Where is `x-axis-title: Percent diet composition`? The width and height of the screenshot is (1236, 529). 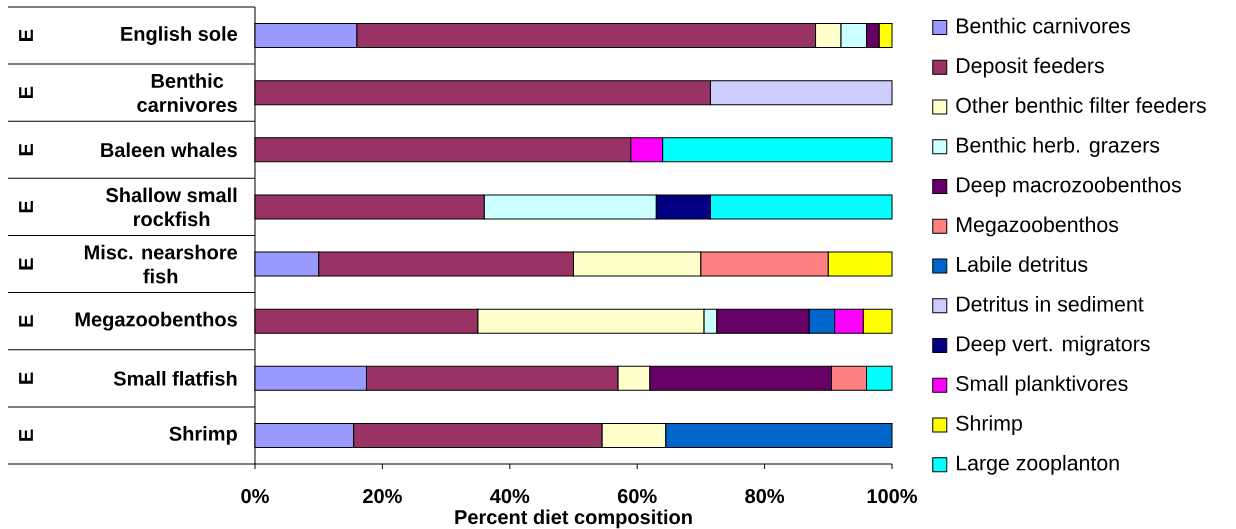 x-axis-title: Percent diet composition is located at coordinates (573, 519).